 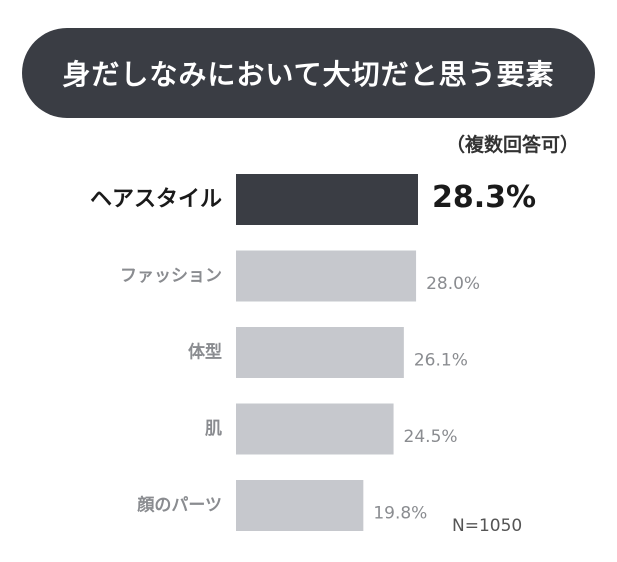 I want to click on category-label-2: 体型, so click(x=205, y=352).